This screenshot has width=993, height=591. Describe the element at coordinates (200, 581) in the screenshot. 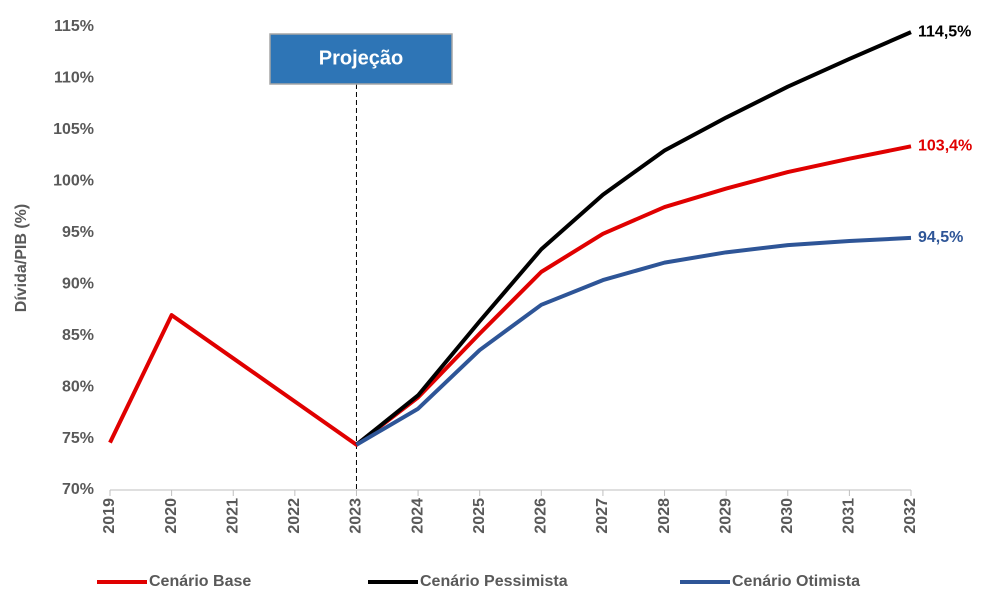

I see `legend-label: Cenário Base` at that location.